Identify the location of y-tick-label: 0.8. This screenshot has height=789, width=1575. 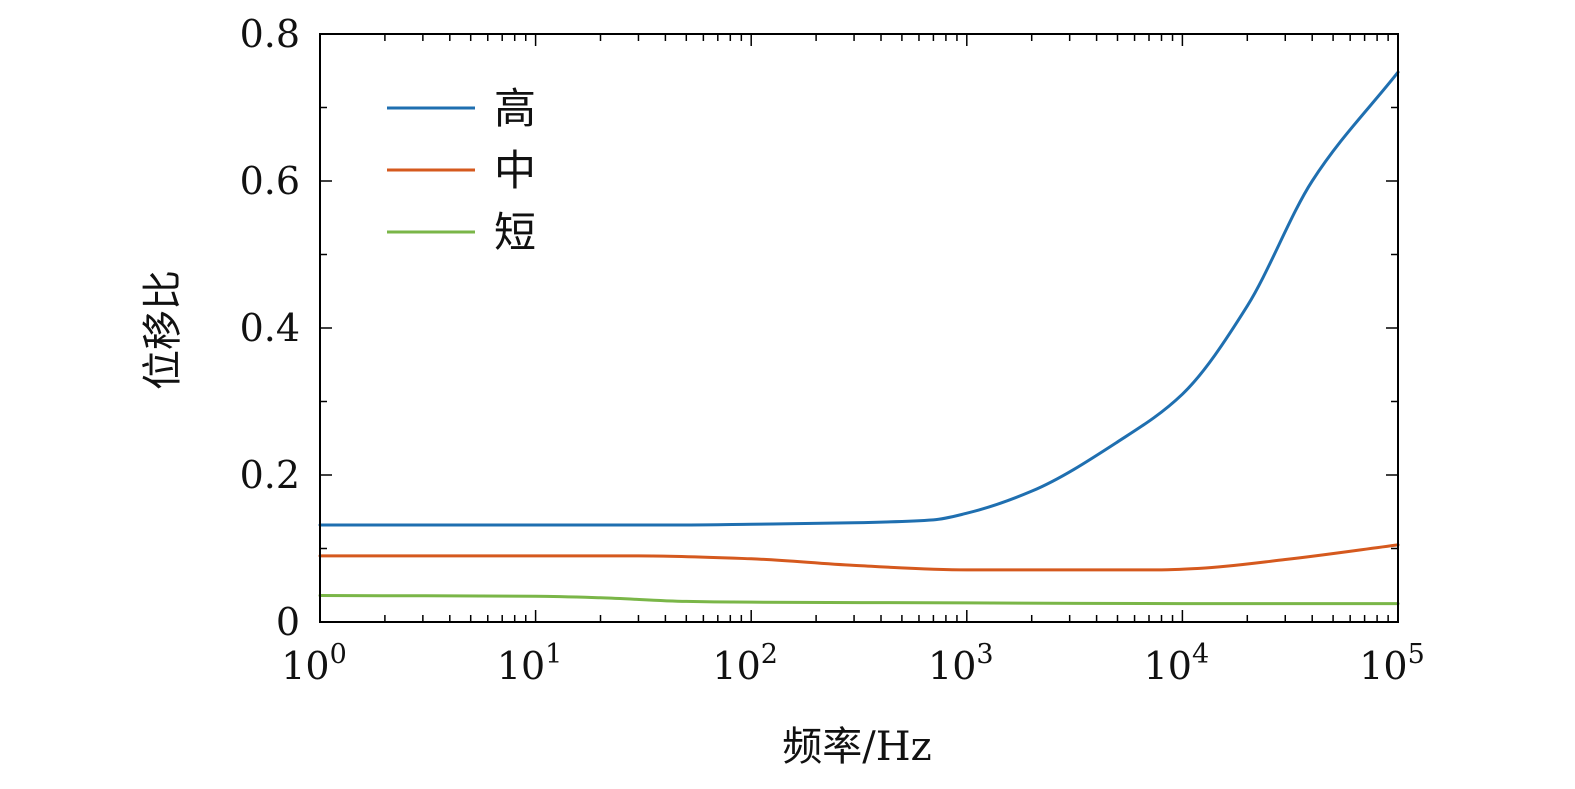
(270, 34).